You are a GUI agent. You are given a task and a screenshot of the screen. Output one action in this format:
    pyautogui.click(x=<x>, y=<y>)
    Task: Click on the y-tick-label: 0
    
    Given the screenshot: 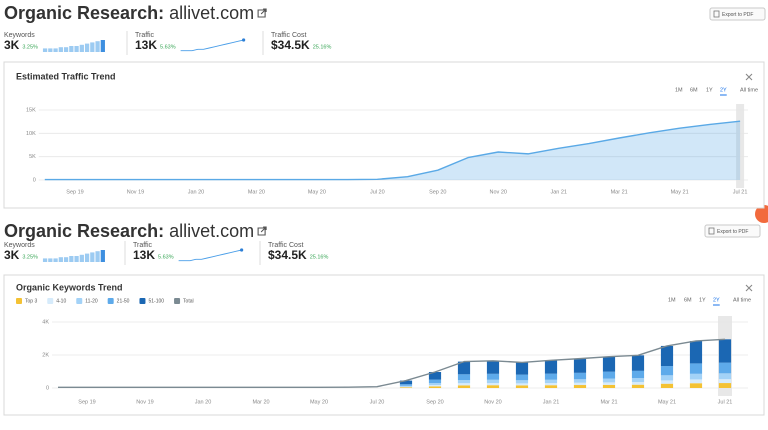 What is the action you would take?
    pyautogui.click(x=34, y=180)
    